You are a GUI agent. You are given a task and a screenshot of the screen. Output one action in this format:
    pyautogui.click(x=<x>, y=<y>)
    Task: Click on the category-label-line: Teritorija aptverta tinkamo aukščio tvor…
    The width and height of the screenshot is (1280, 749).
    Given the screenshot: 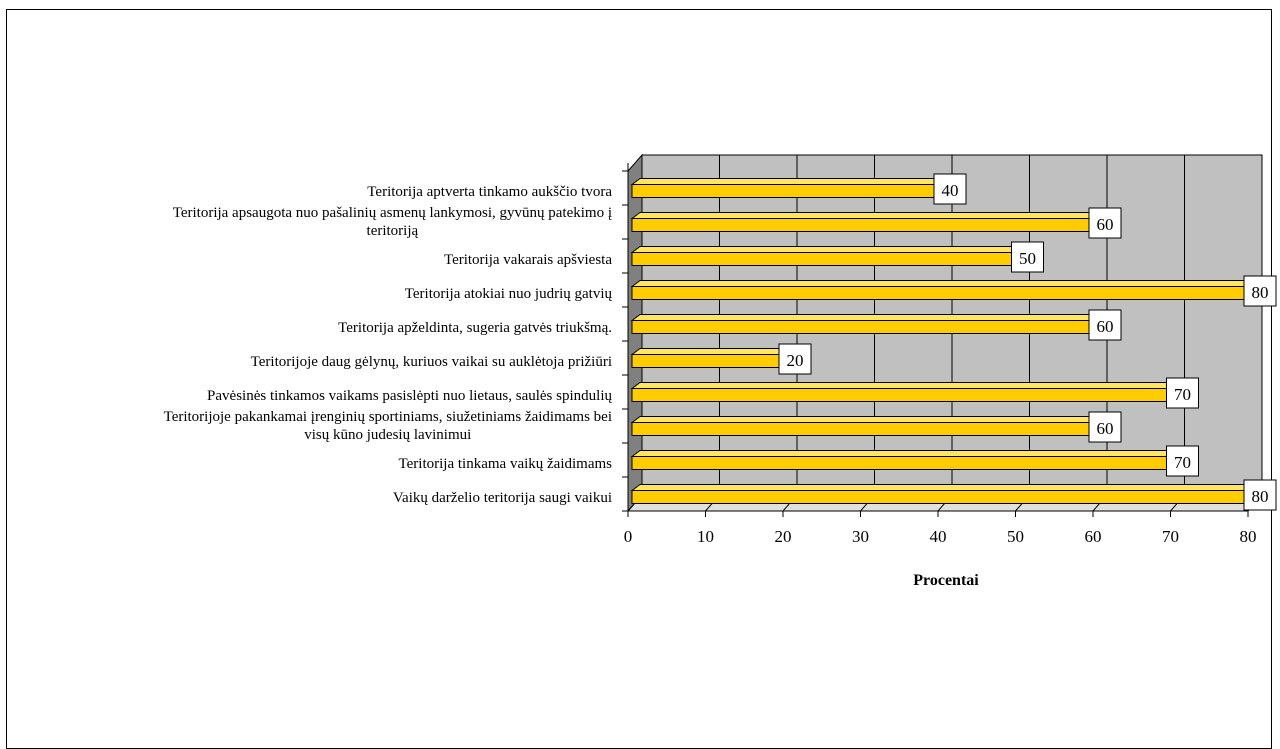 What is the action you would take?
    pyautogui.click(x=489, y=192)
    